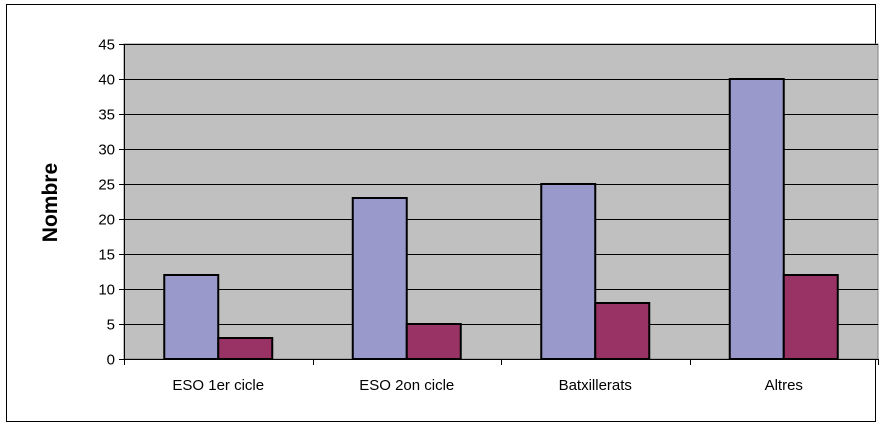  Describe the element at coordinates (784, 385) in the screenshot. I see `x-tick-label-3: Altres` at that location.